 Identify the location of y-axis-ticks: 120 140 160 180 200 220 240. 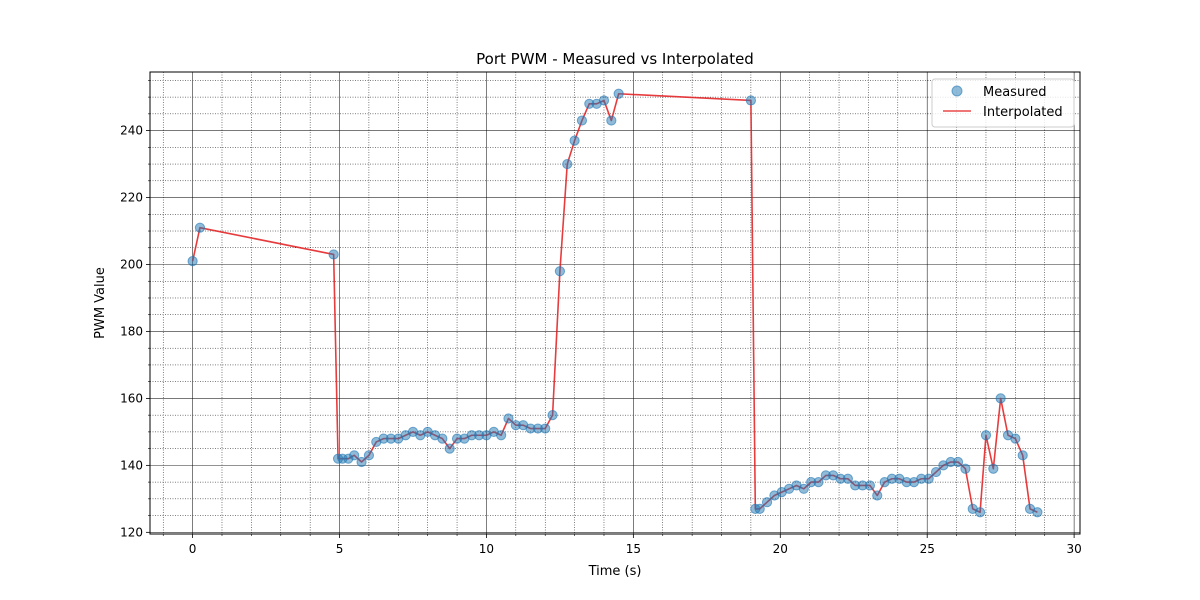
(135, 309).